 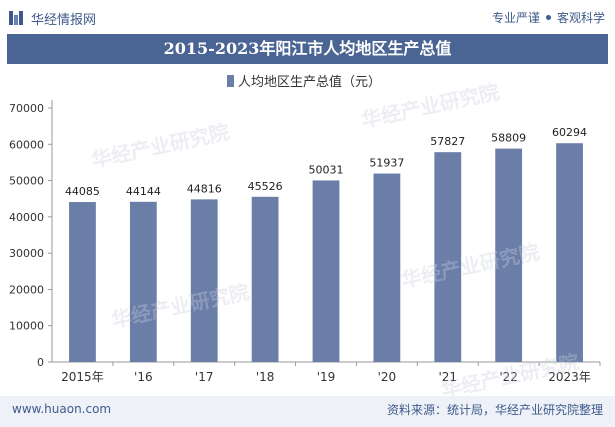 I want to click on title-bar: 2015-2023年阳江市人均地区生产总值, so click(x=307, y=49).